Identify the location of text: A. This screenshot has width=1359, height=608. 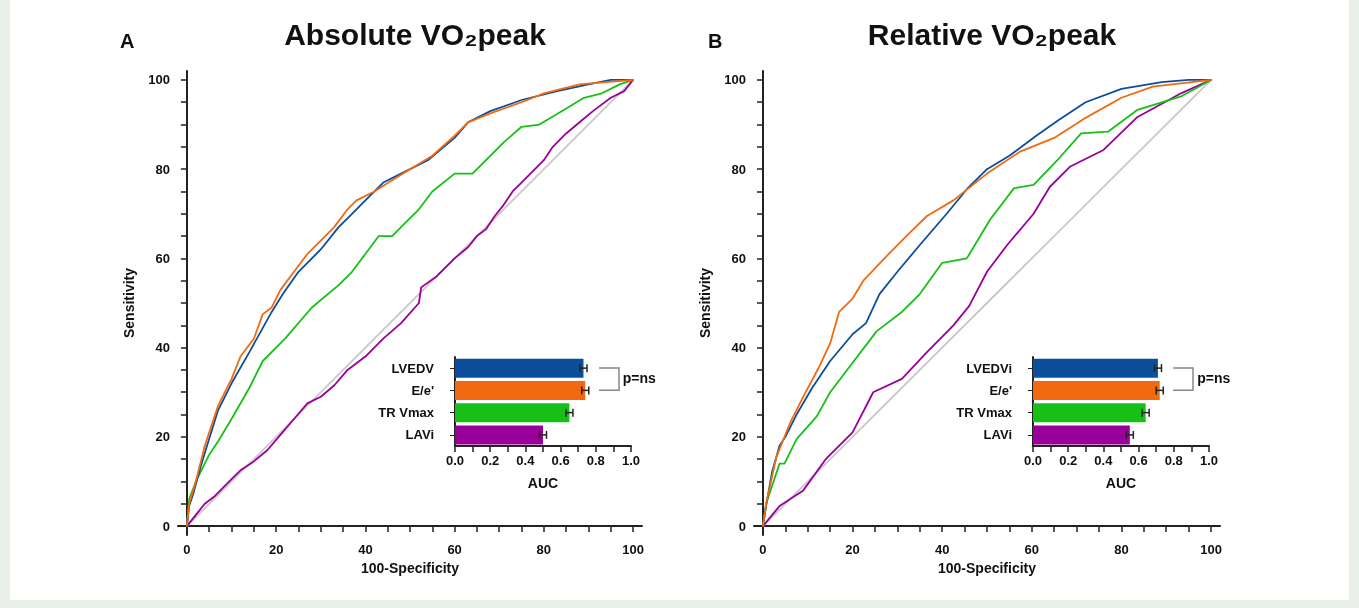
(127, 41).